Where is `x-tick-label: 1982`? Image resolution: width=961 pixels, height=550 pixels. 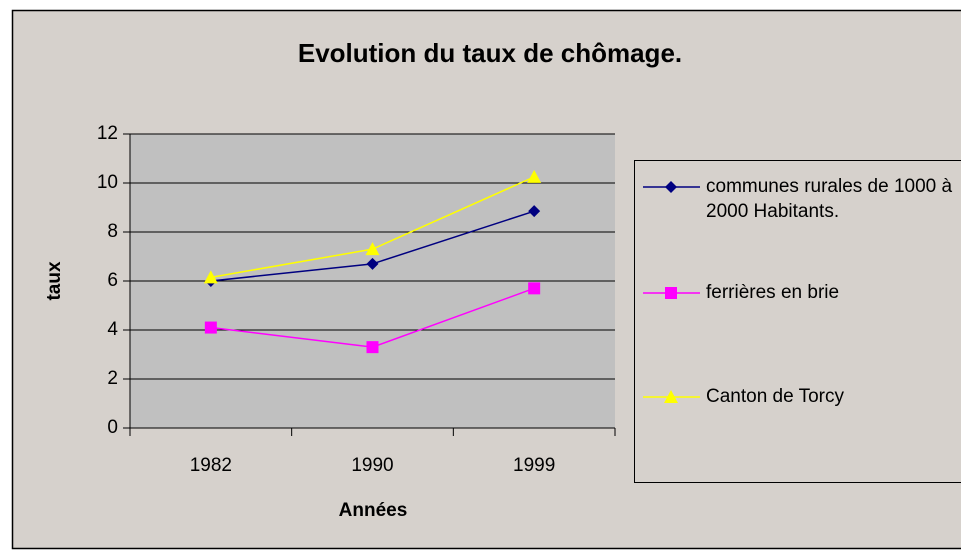
x-tick-label: 1982 is located at coordinates (211, 465).